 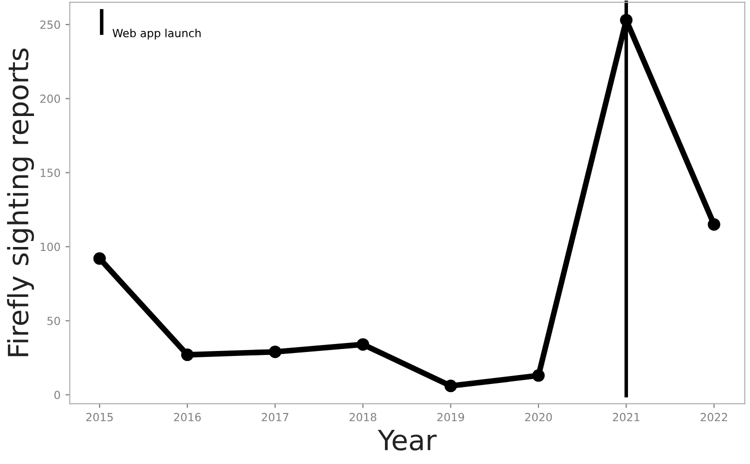 What do you see at coordinates (407, 440) in the screenshot?
I see `x-axis-title: Year` at bounding box center [407, 440].